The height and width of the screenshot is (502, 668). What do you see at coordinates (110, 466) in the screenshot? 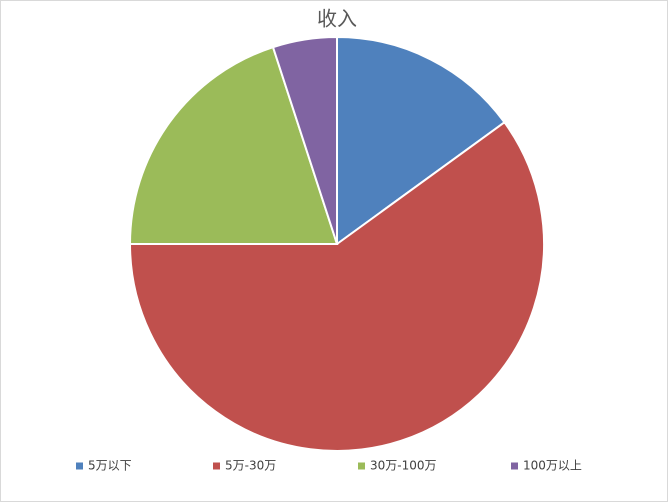
I see `legend-label: 5万以下` at bounding box center [110, 466].